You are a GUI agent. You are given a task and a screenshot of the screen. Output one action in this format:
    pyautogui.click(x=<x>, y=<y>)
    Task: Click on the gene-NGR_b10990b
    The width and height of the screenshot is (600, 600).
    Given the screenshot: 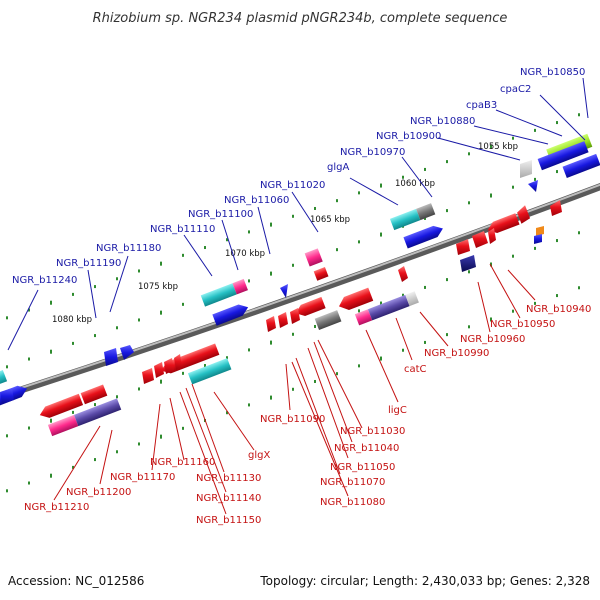 What is the action you would take?
    pyautogui.click(x=480, y=239)
    